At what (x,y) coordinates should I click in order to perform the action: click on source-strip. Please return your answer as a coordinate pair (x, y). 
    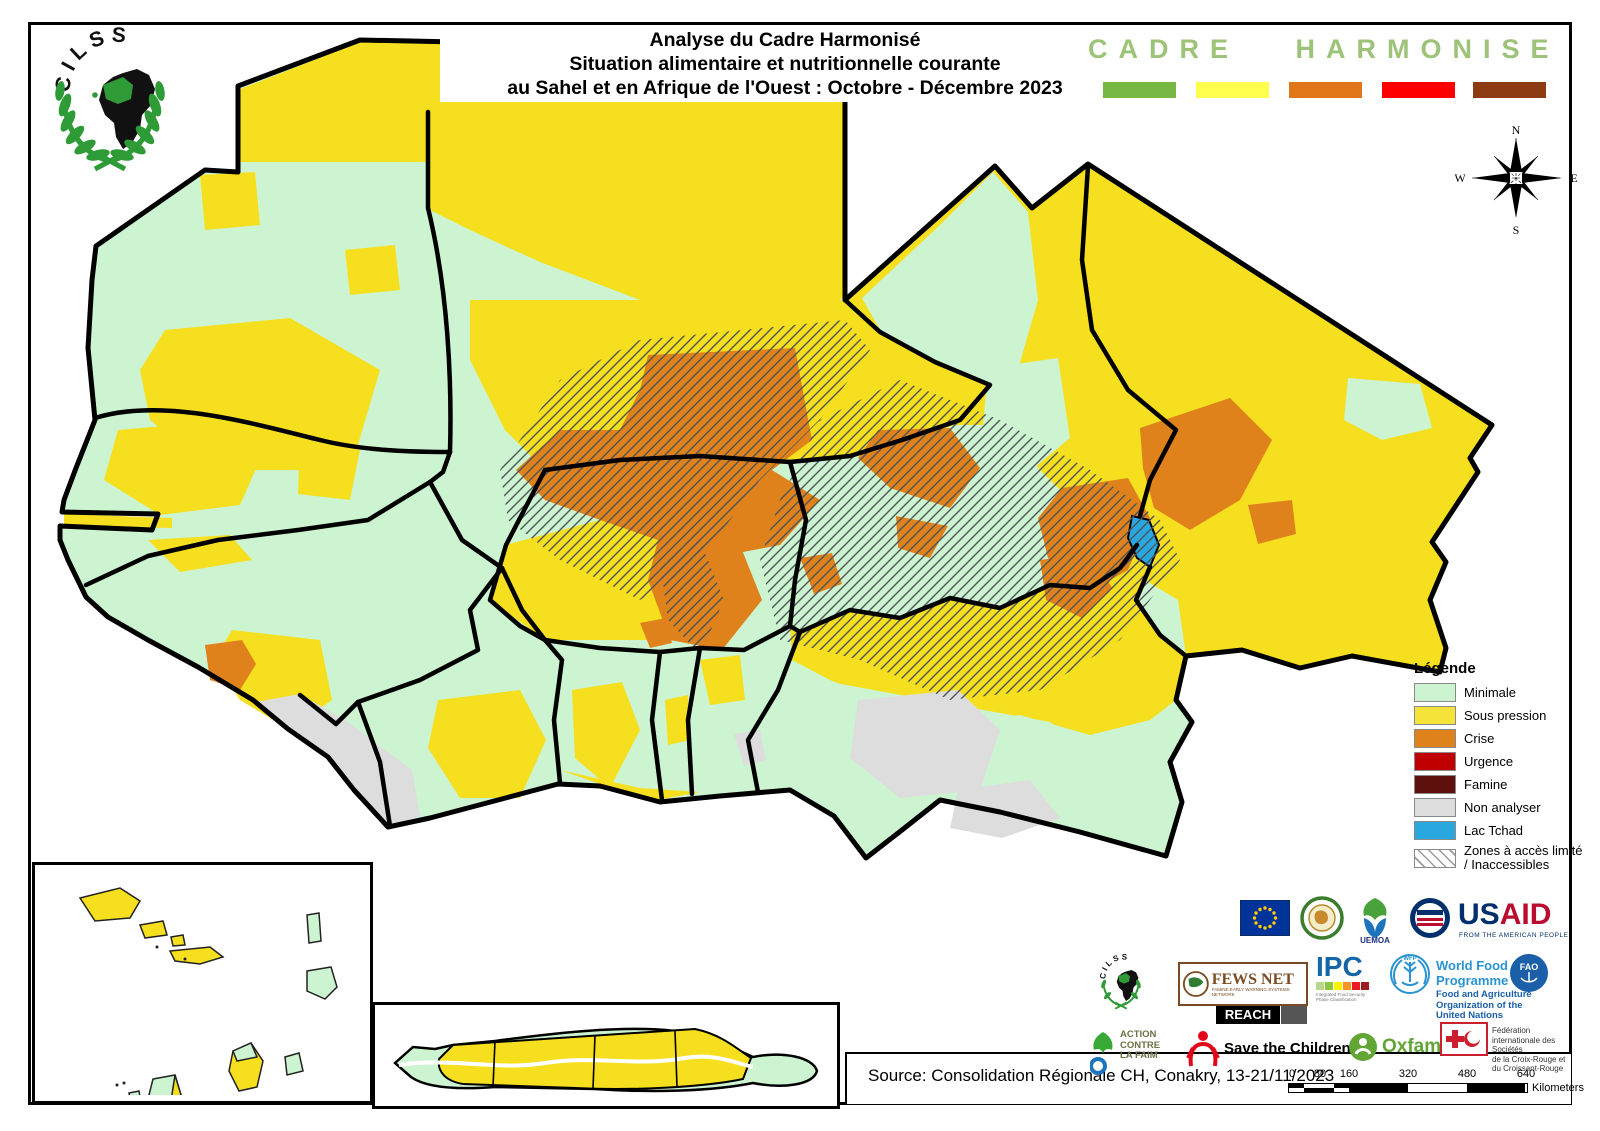
    Looking at the image, I should click on (1208, 1078).